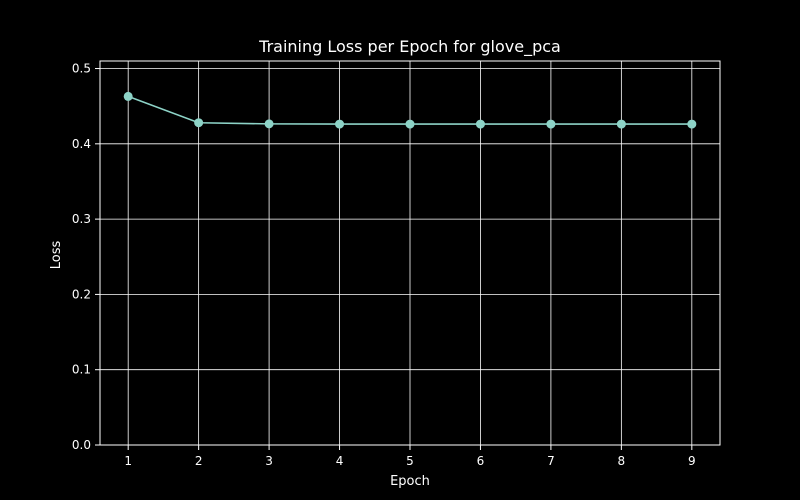 The image size is (800, 500). Describe the element at coordinates (622, 461) in the screenshot. I see `x-tick-label: 8` at that location.